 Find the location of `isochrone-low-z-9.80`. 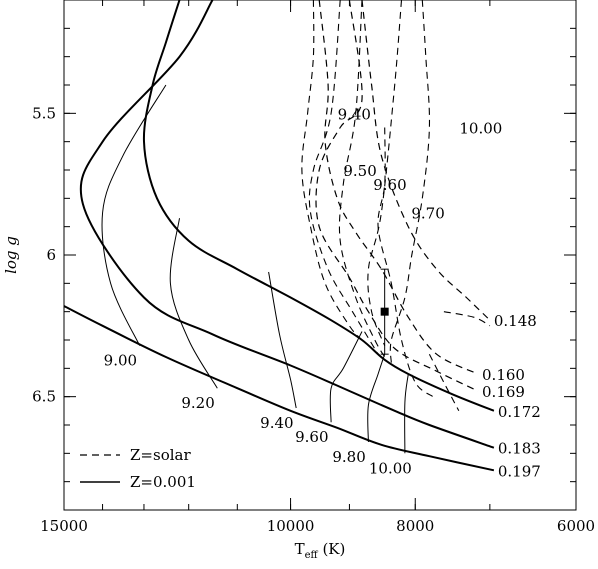

isochrone-low-z-9.80 is located at coordinates (376, 398).